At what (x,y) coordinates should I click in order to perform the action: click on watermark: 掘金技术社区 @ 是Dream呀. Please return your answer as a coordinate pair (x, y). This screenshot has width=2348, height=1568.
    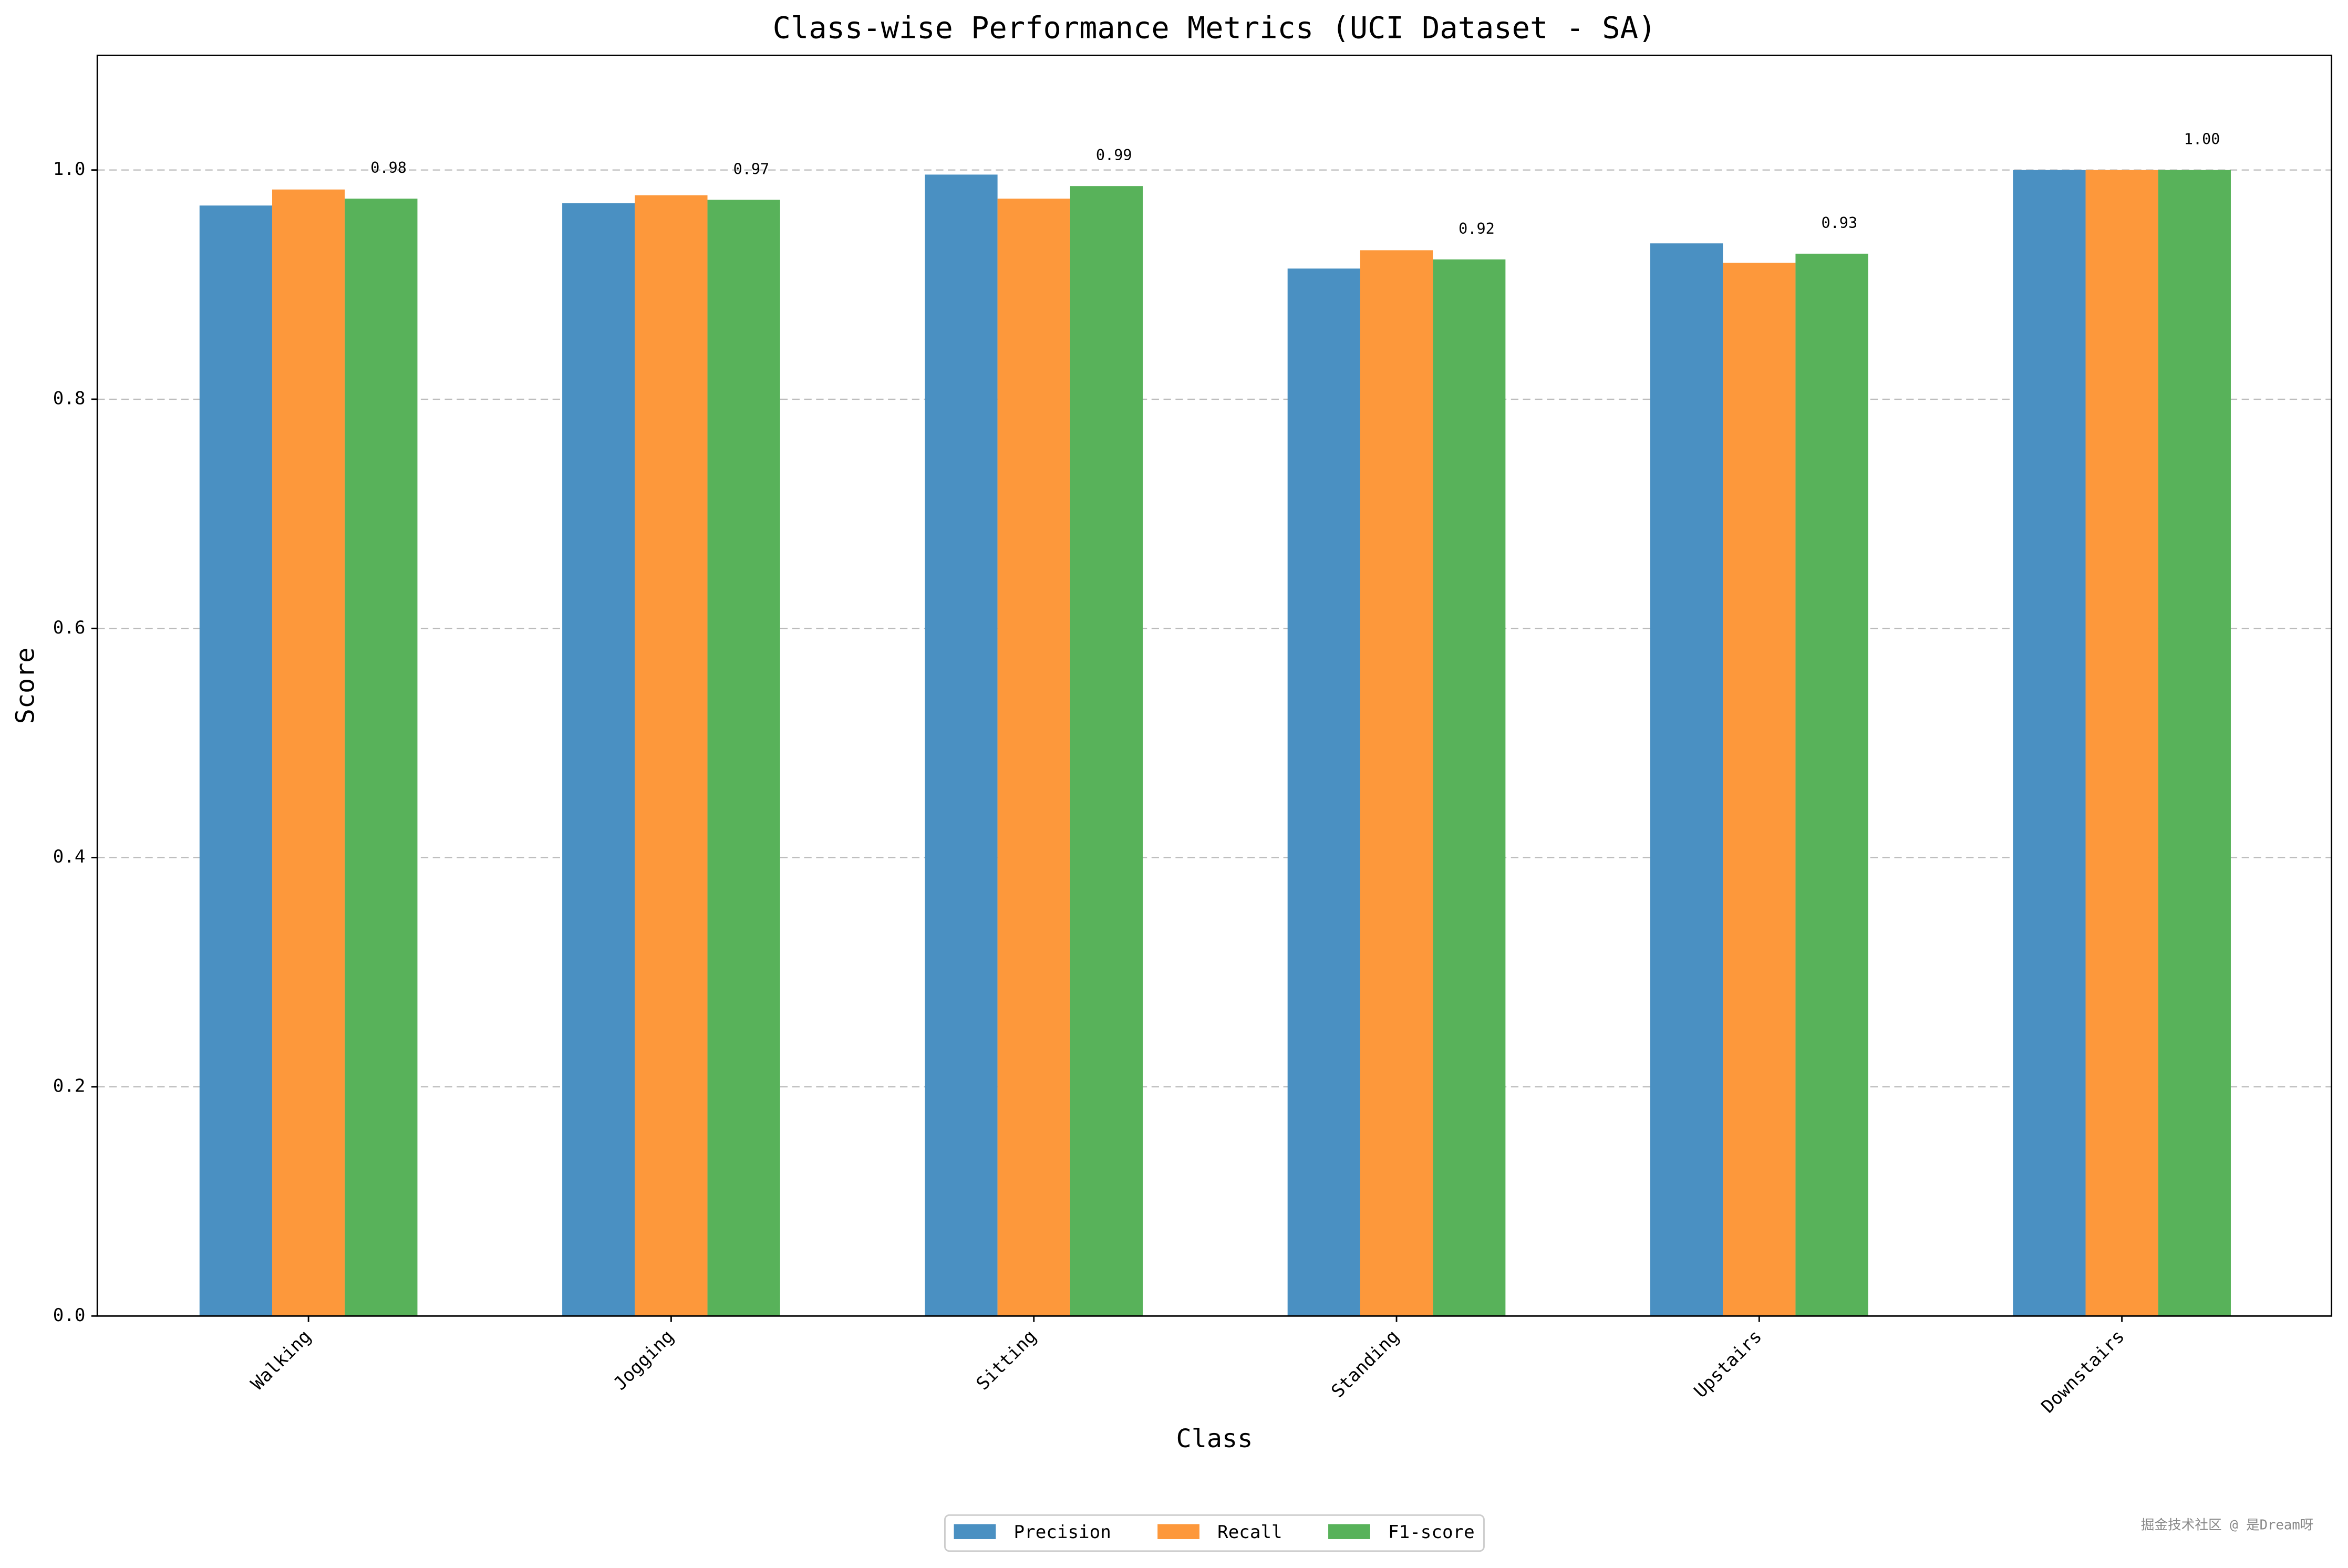
    Looking at the image, I should click on (2227, 1525).